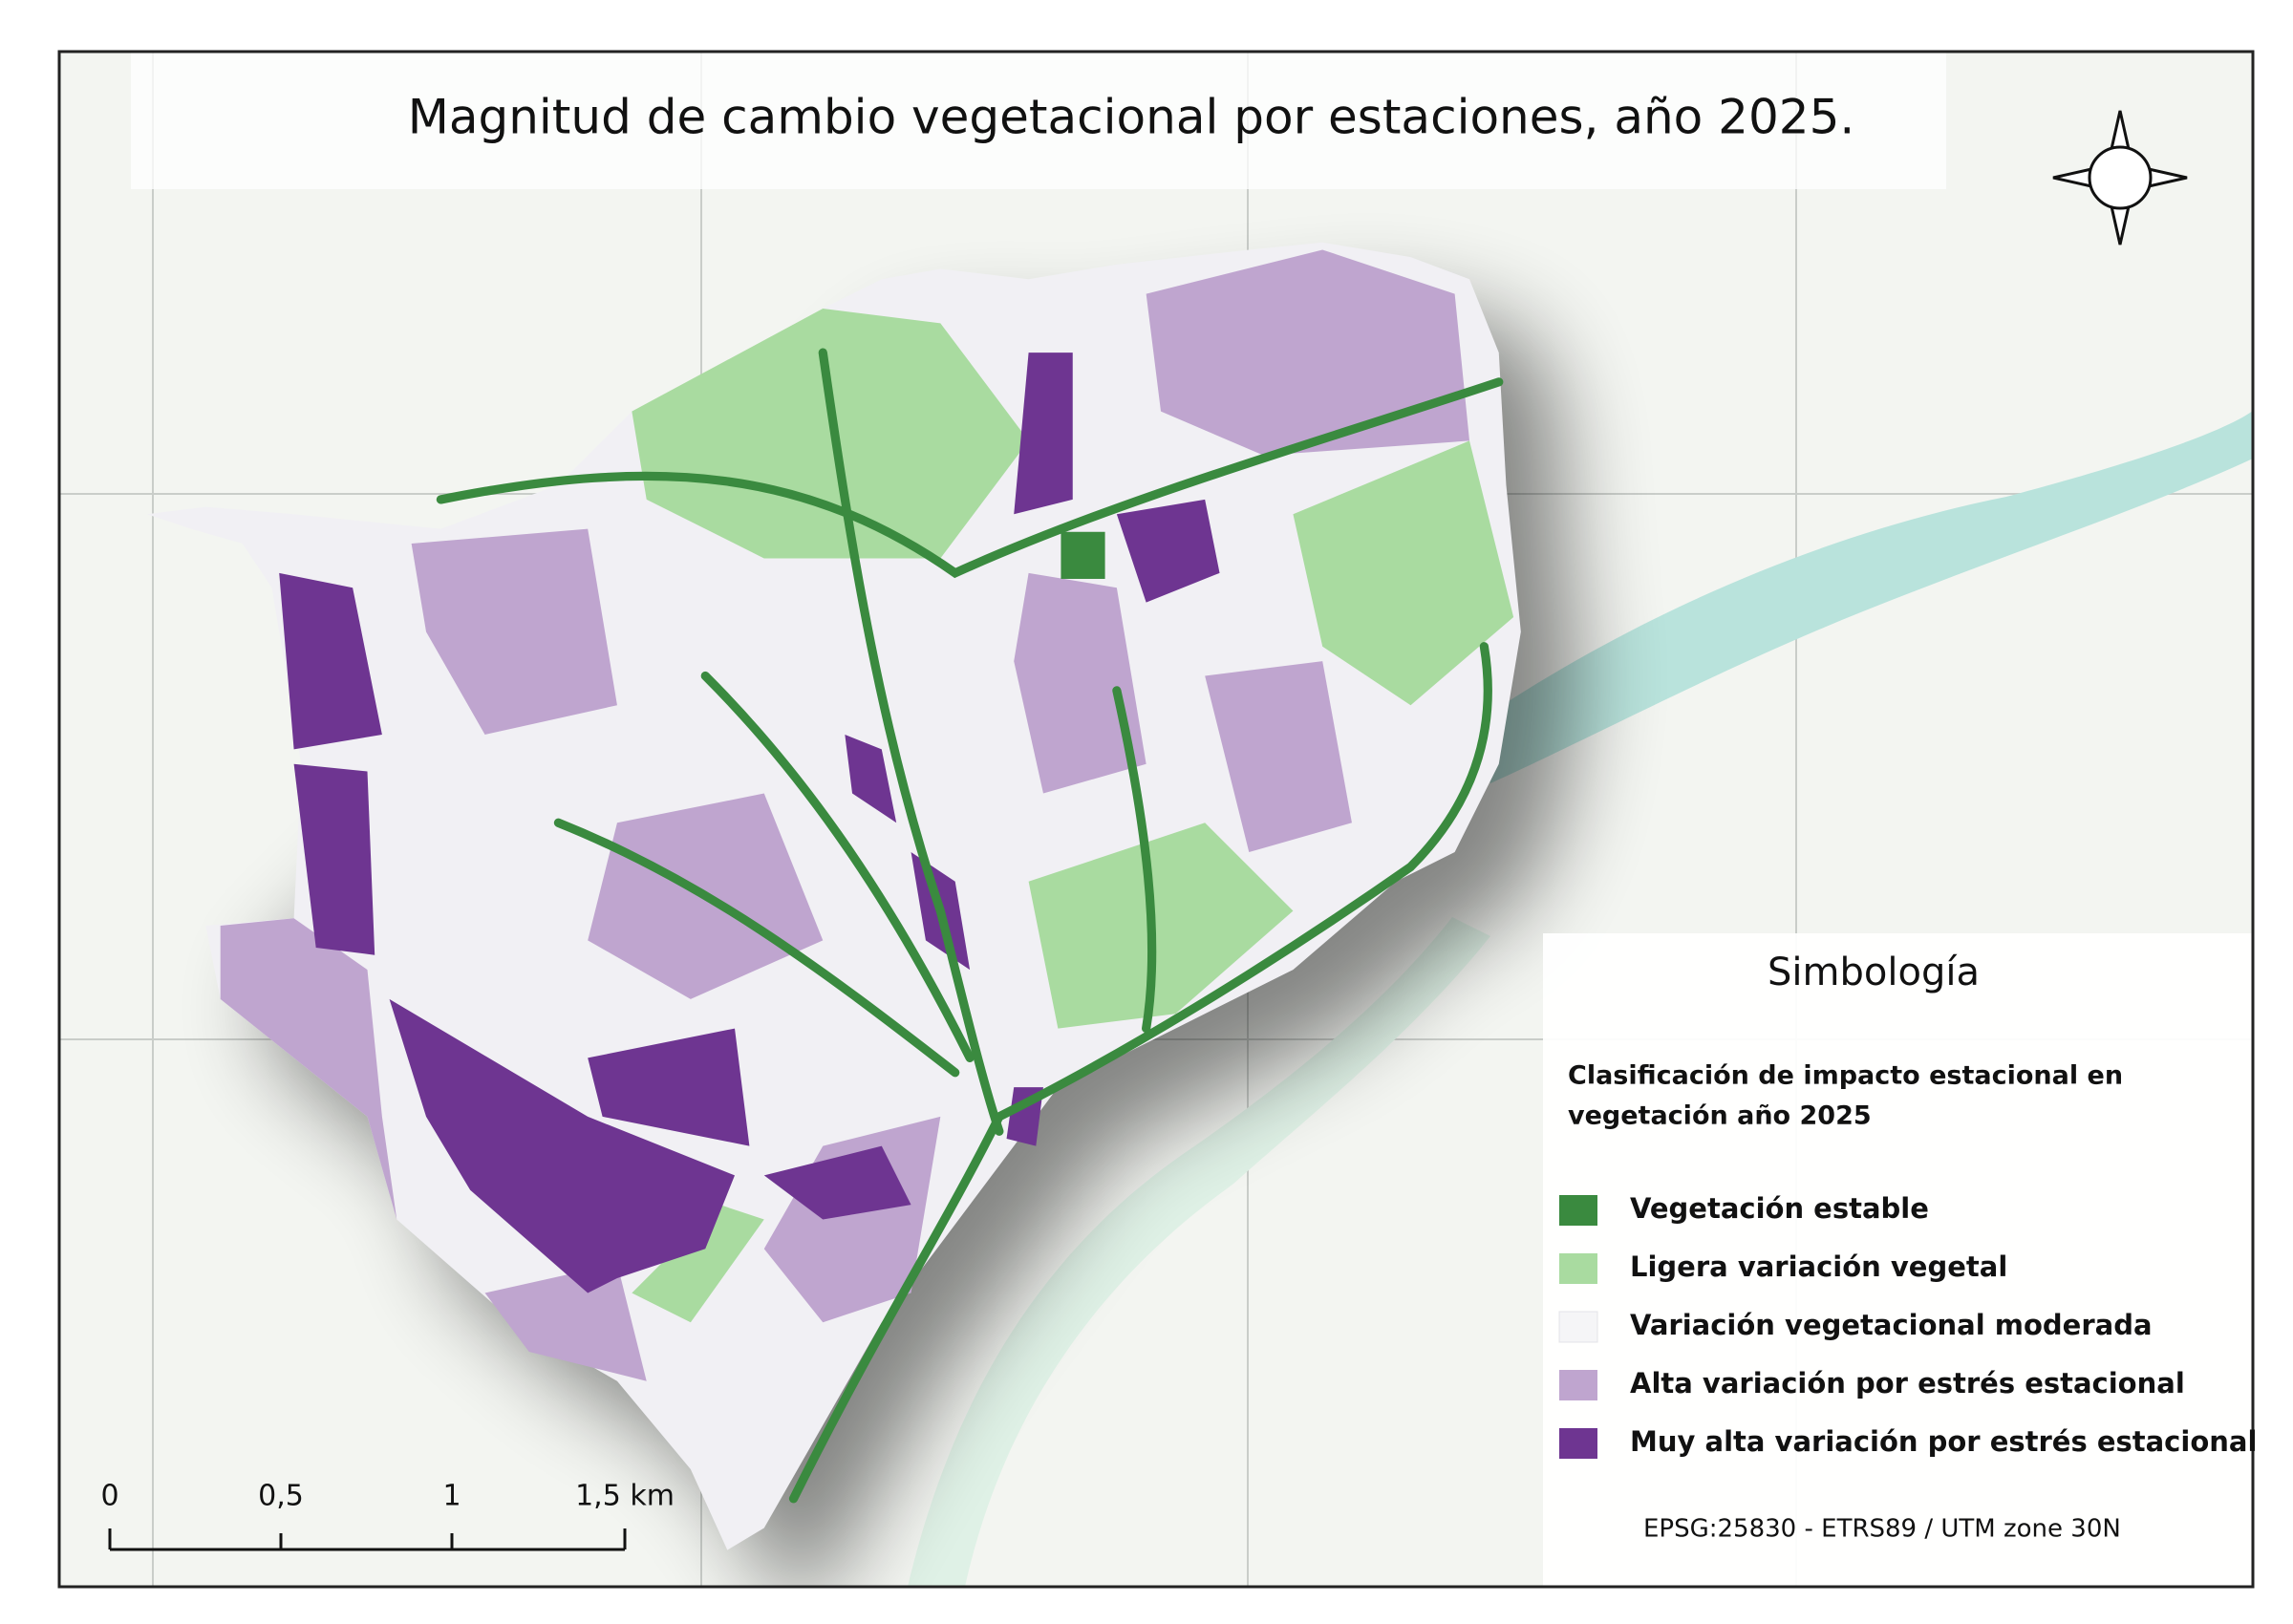  What do you see at coordinates (451, 1497) in the screenshot?
I see `scale-label: 1` at bounding box center [451, 1497].